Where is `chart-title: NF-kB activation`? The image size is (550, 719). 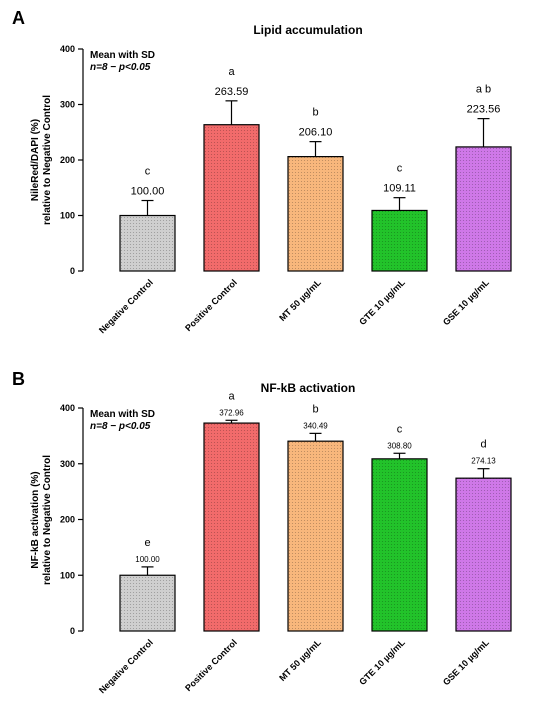 chart-title: NF-kB activation is located at coordinates (308, 388).